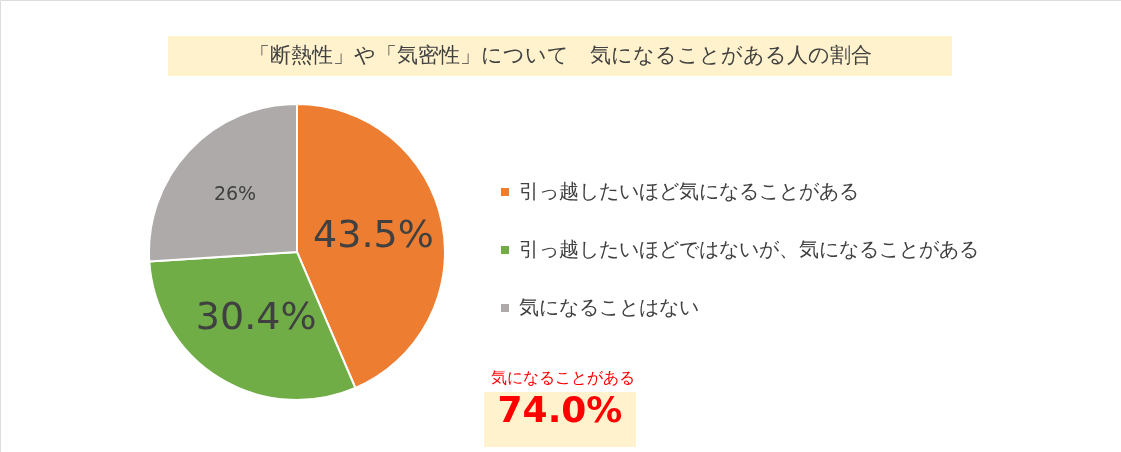  I want to click on legend-label: 引っ越したいほどではないが、気になることがある, so click(749, 249).